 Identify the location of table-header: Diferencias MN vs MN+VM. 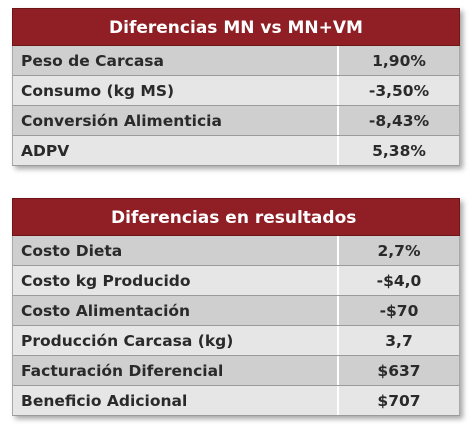
(236, 27).